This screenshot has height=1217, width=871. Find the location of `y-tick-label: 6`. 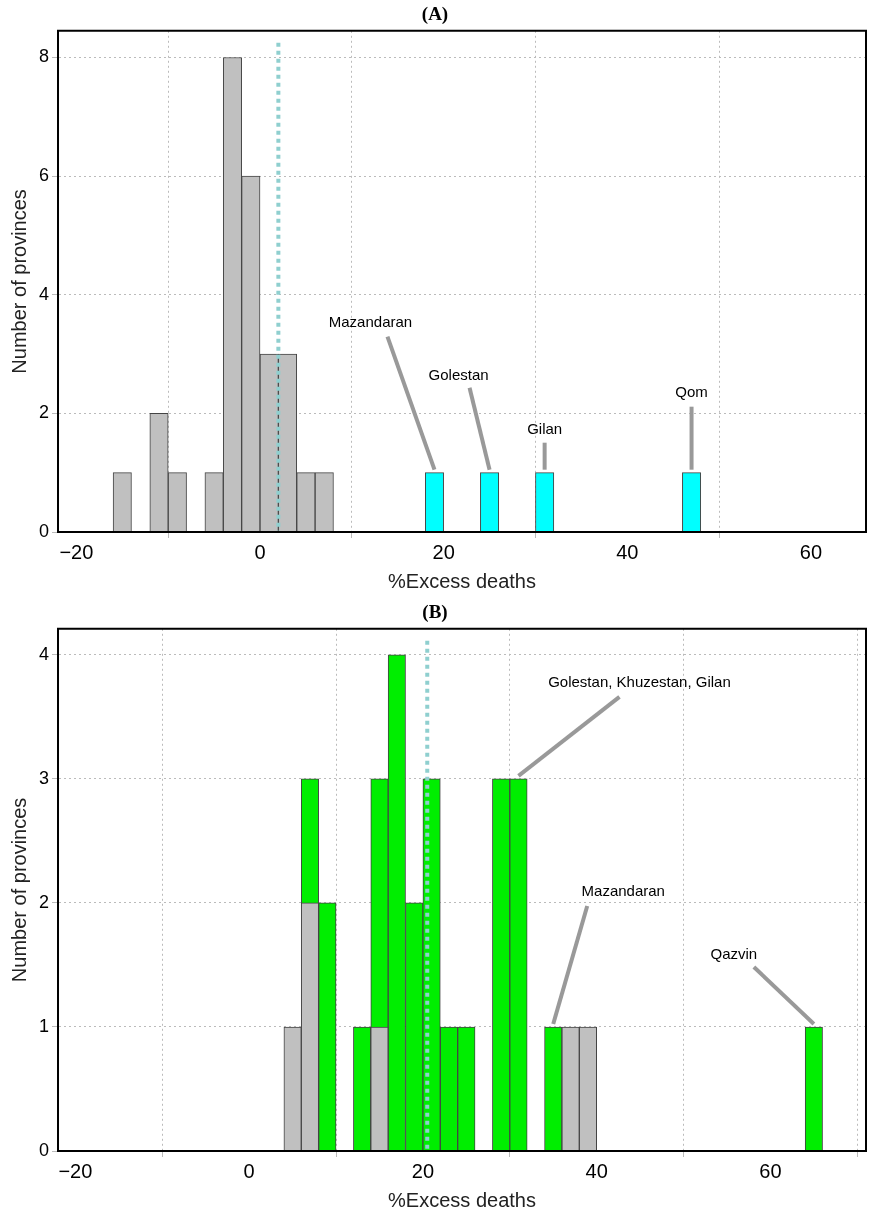

y-tick-label: 6 is located at coordinates (44, 175).